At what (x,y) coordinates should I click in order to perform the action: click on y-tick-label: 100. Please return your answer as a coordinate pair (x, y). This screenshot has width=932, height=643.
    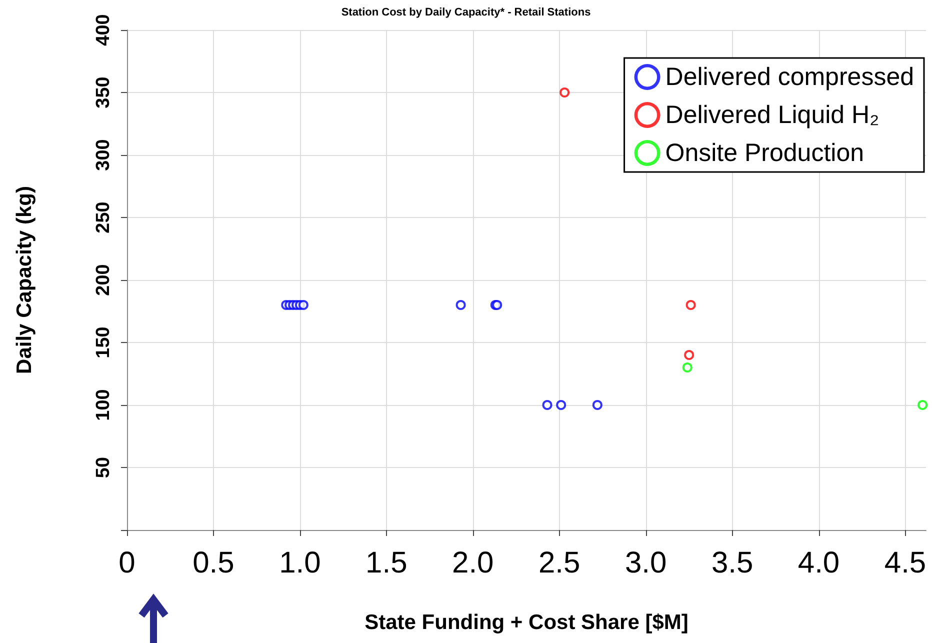
    Looking at the image, I should click on (103, 405).